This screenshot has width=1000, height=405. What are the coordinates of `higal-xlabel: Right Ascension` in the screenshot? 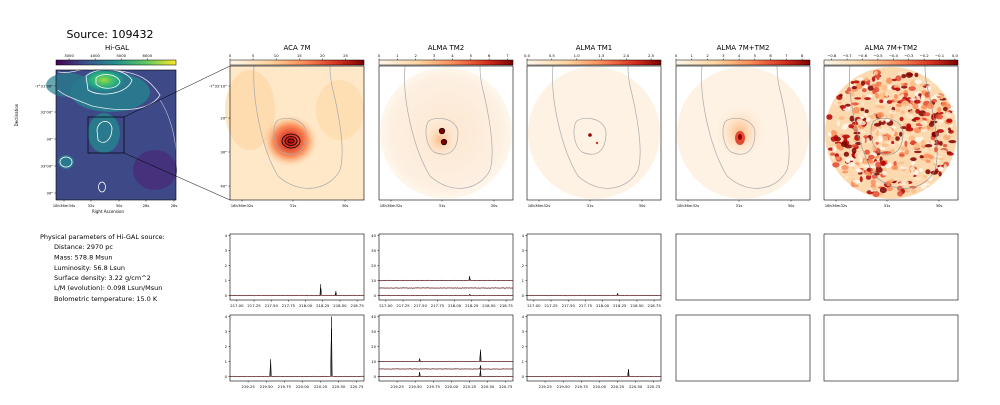 It's located at (108, 211).